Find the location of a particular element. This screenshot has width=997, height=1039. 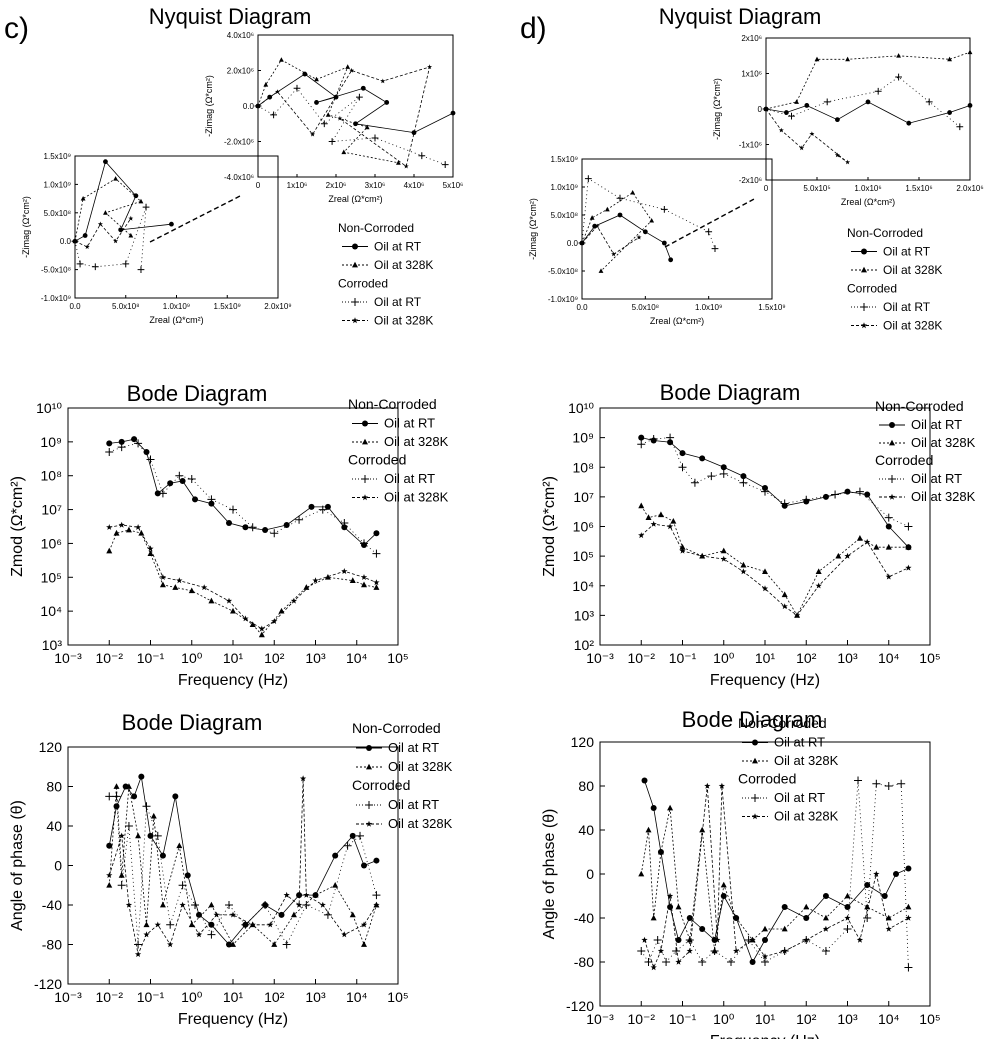

x-tick-label: 5.0x10⁸ is located at coordinates (645, 307).